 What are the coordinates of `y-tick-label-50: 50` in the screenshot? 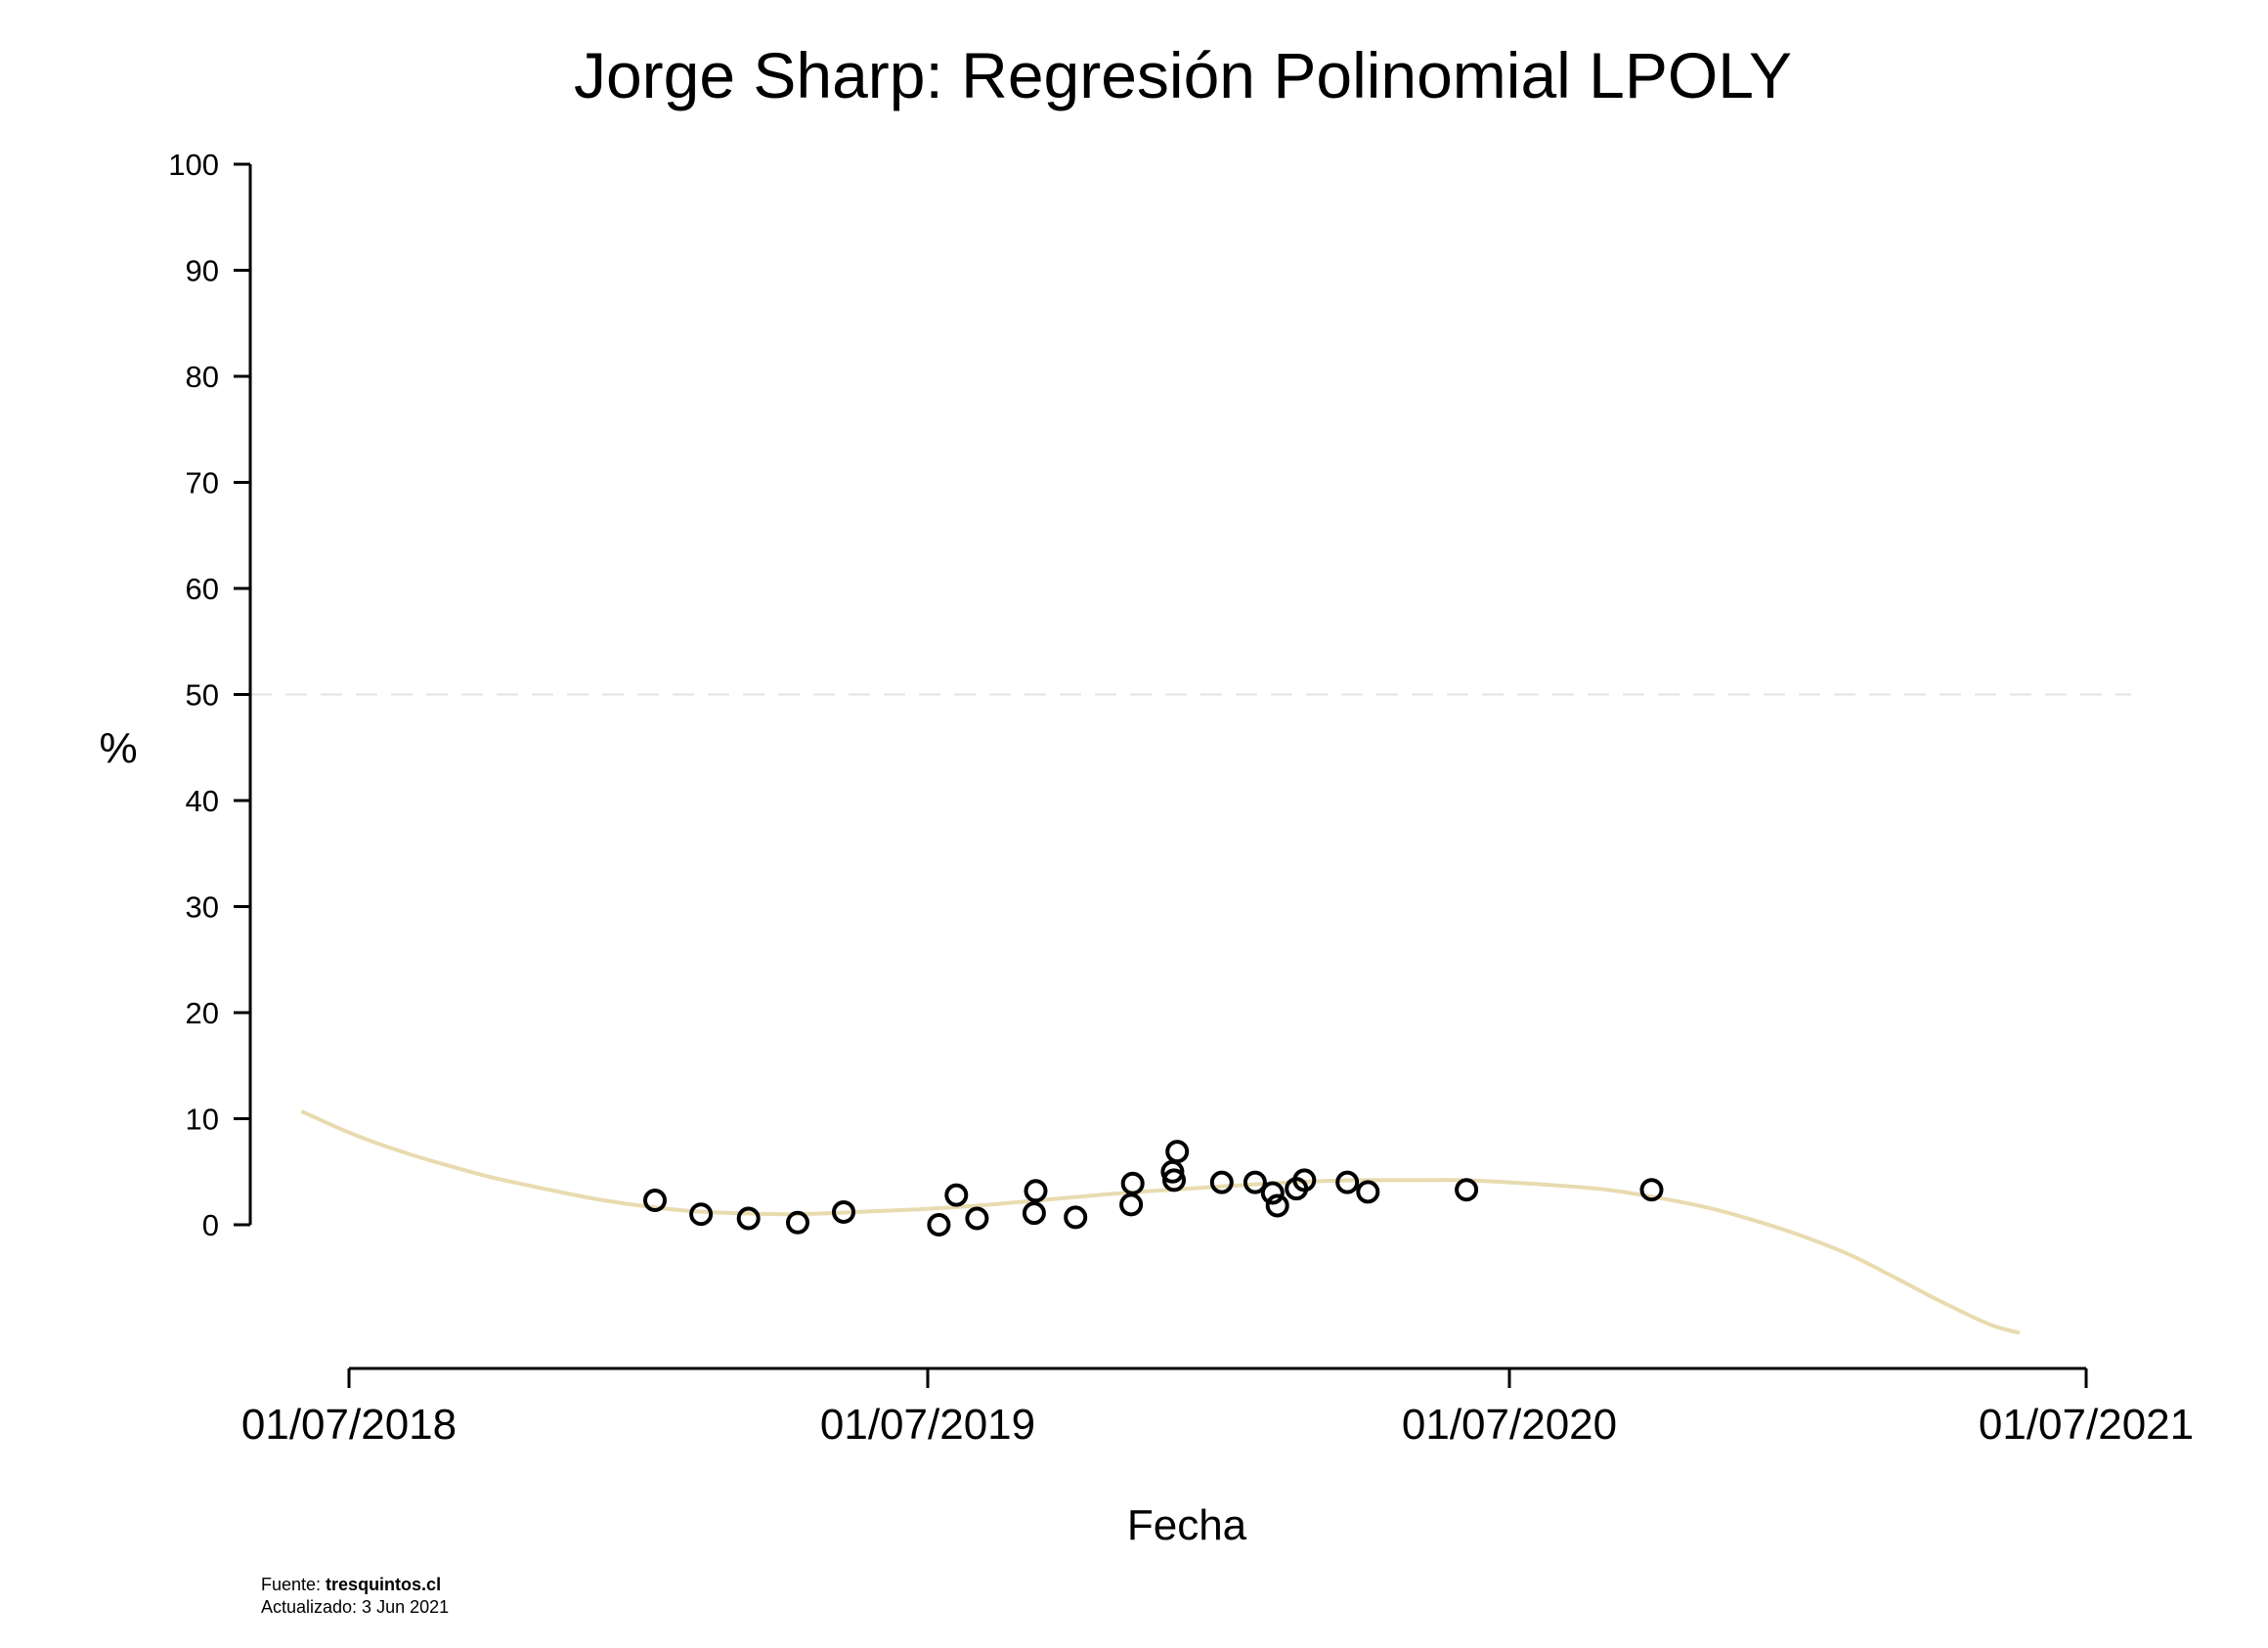 It's located at (202, 695).